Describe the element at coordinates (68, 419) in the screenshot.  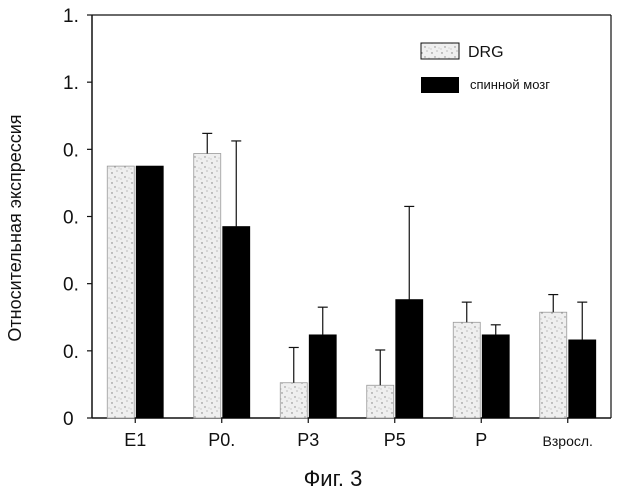
I see `y-tick-label: 0` at that location.